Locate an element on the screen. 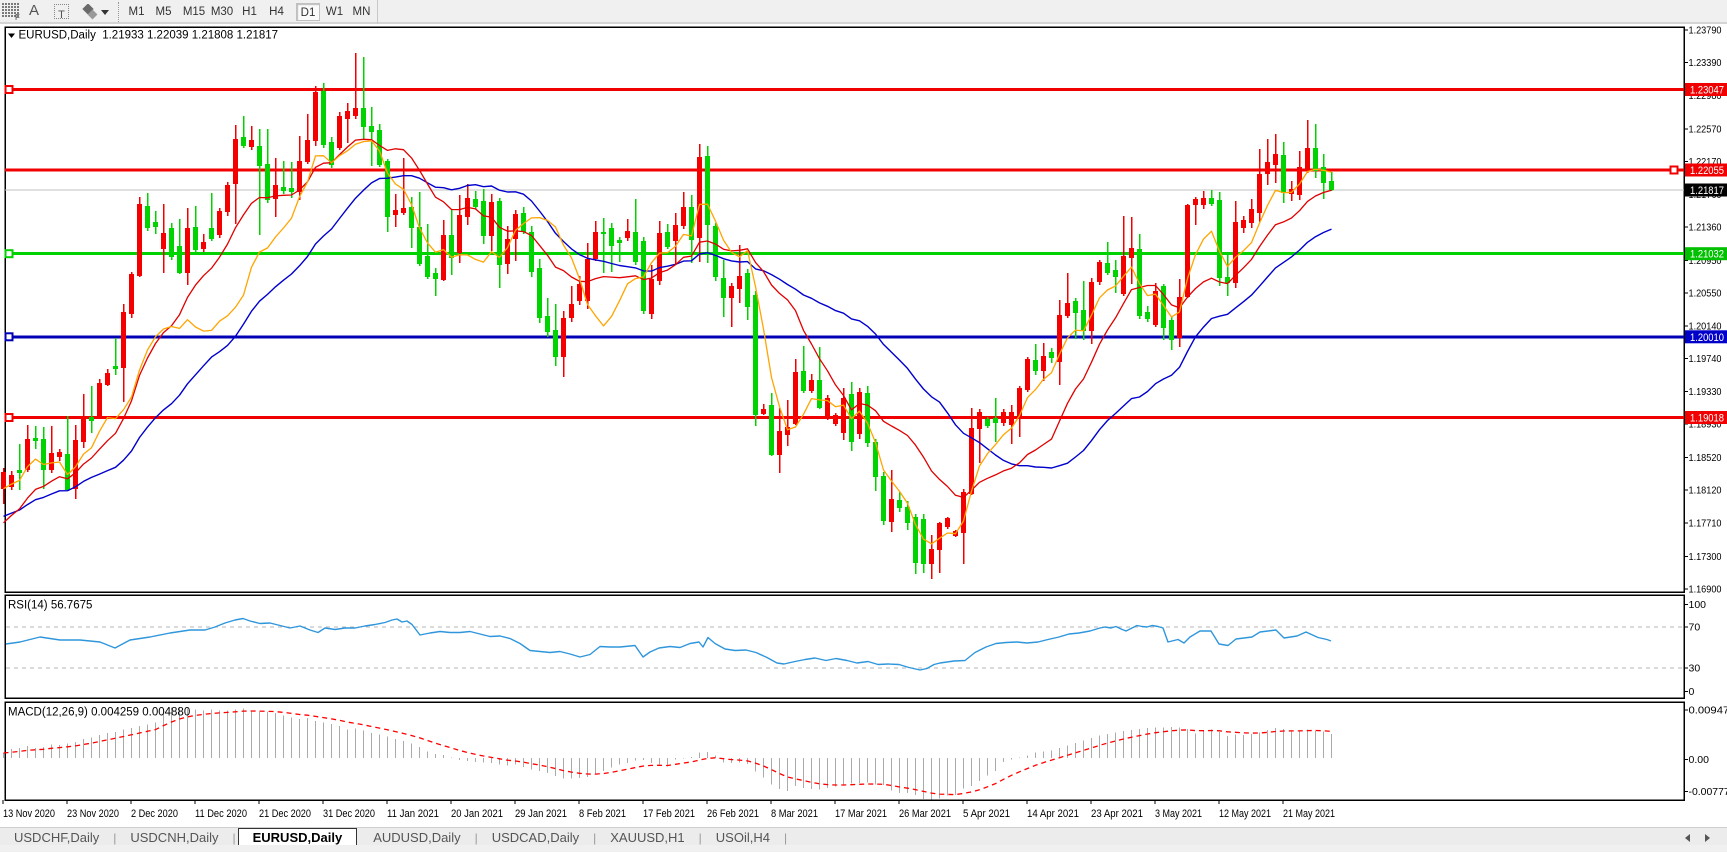  svg-text: 21 May 2021 is located at coordinates (1309, 814).